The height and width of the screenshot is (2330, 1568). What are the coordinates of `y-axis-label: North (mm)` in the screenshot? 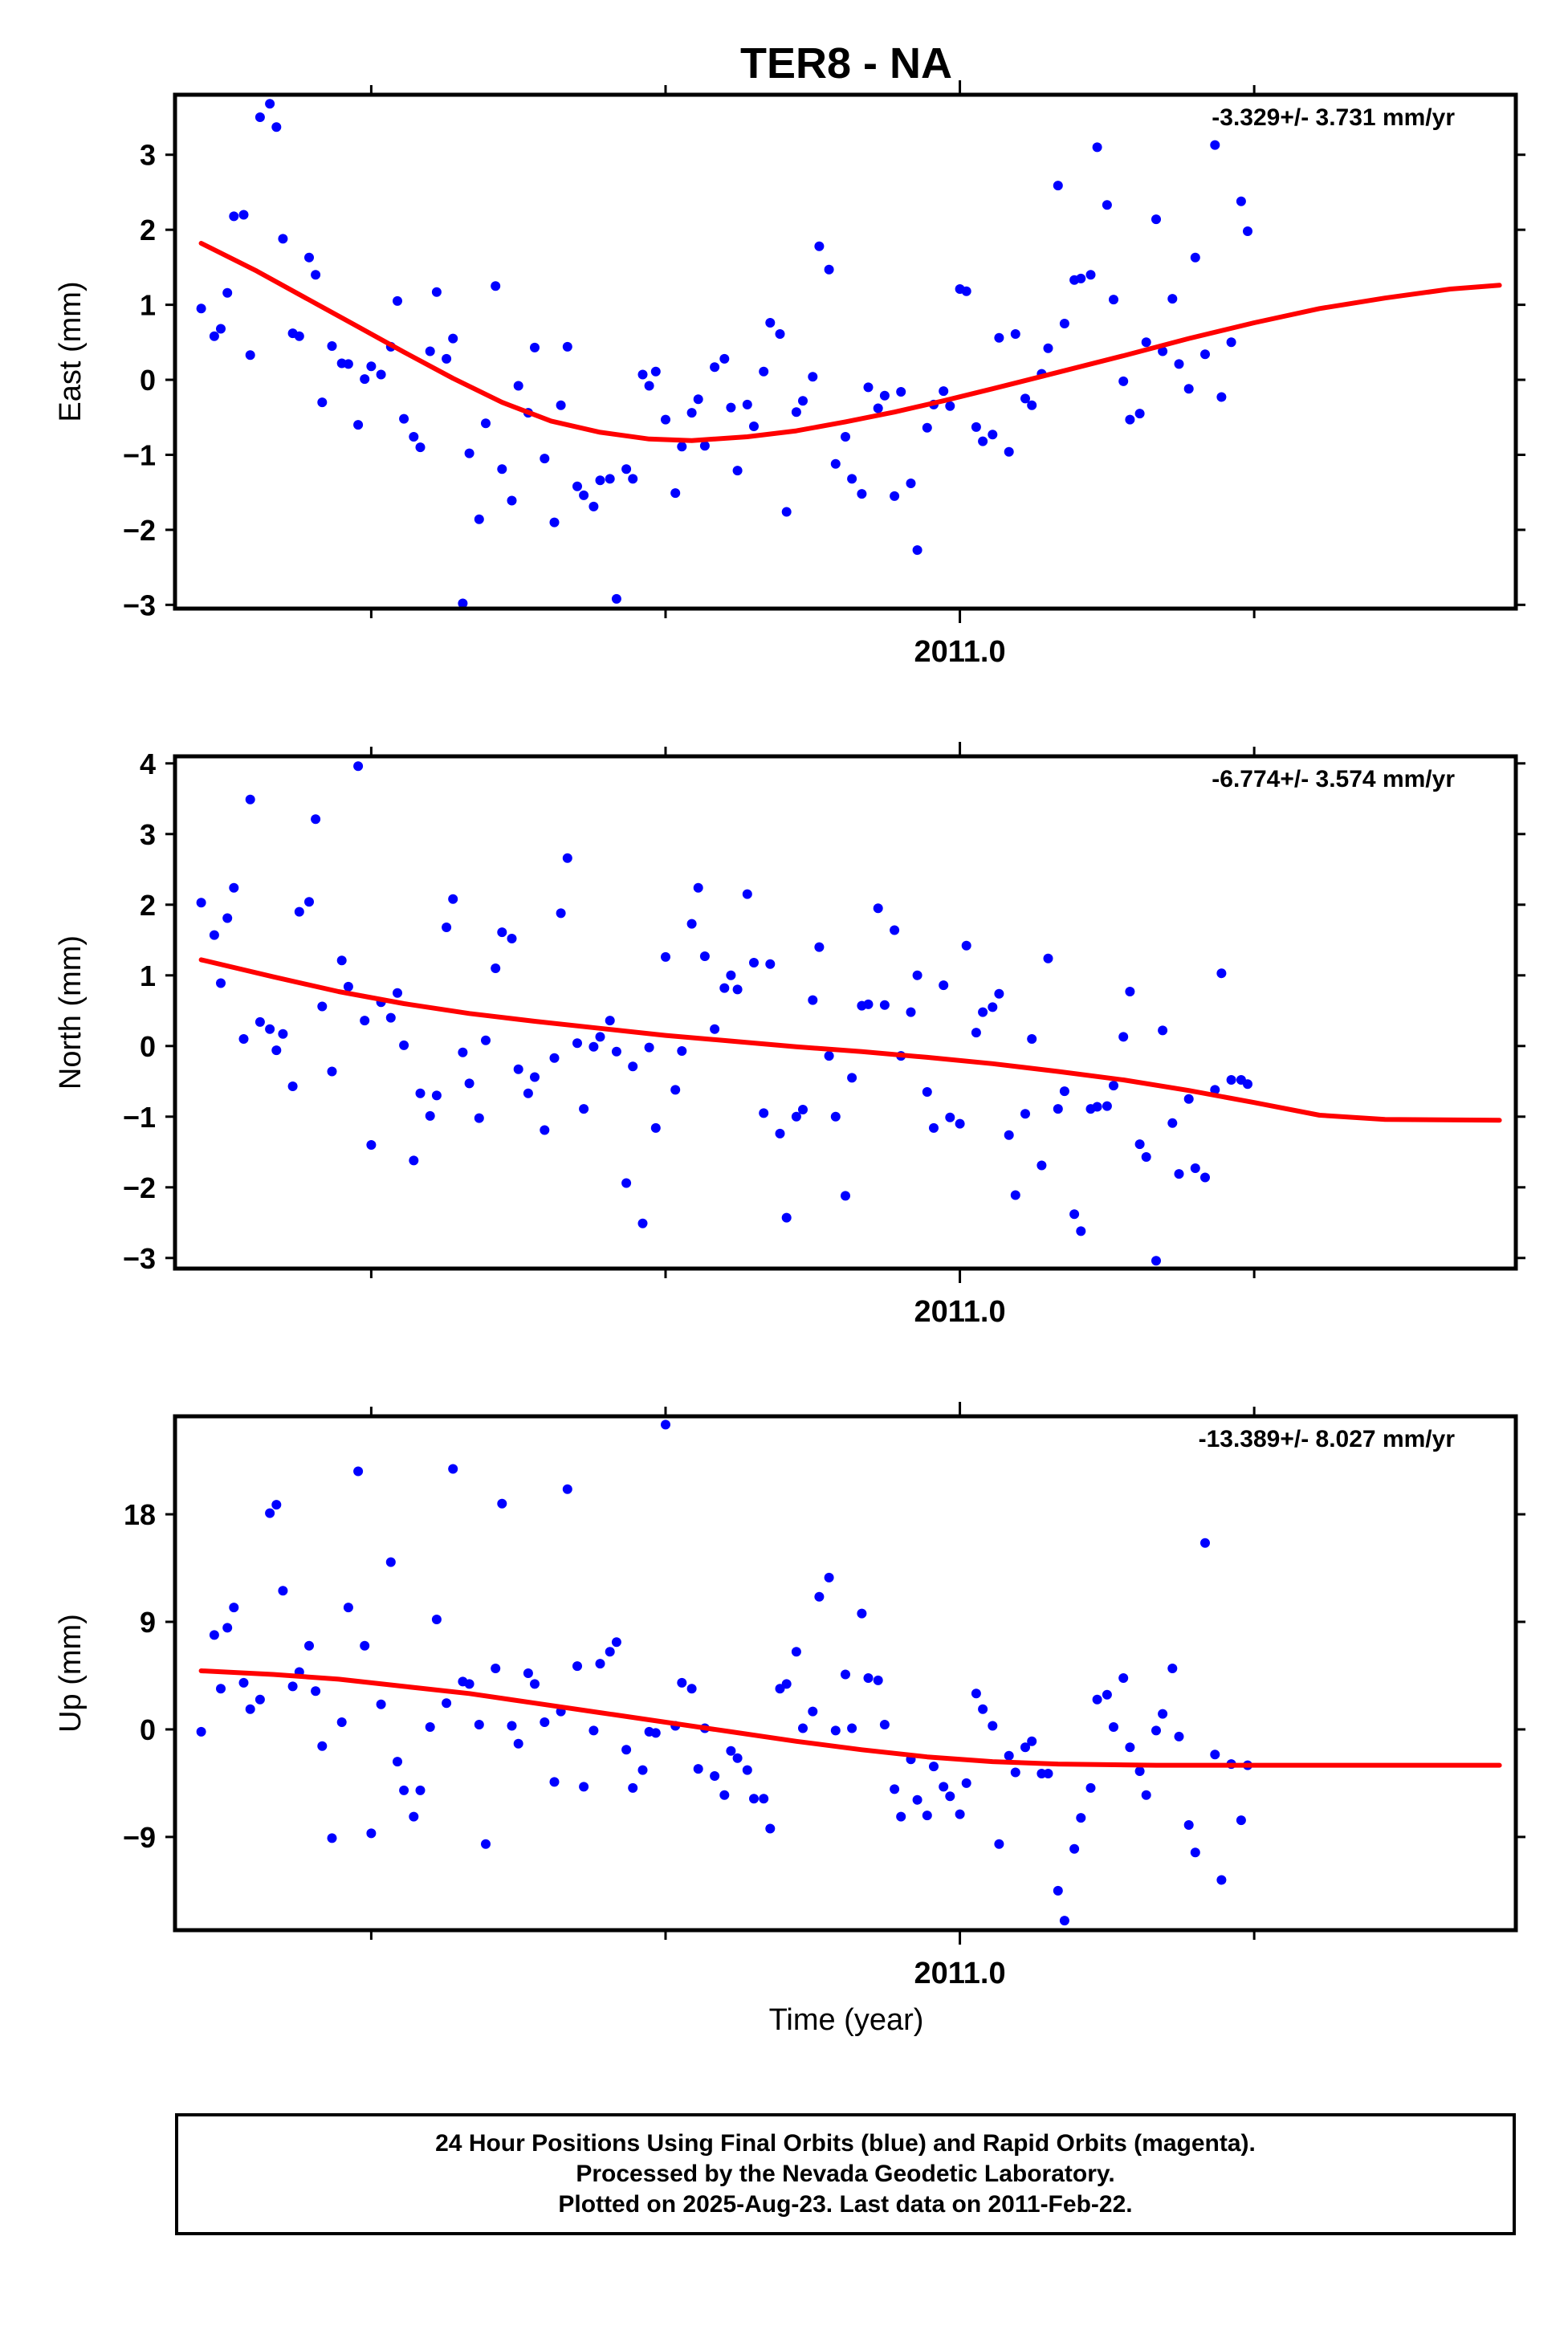 It's located at (71, 1012).